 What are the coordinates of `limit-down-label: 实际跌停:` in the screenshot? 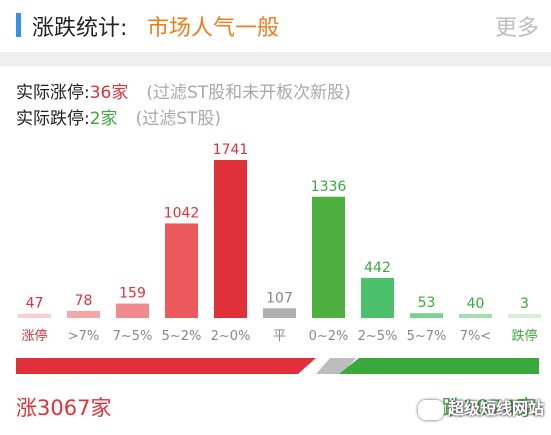 It's located at (53, 119).